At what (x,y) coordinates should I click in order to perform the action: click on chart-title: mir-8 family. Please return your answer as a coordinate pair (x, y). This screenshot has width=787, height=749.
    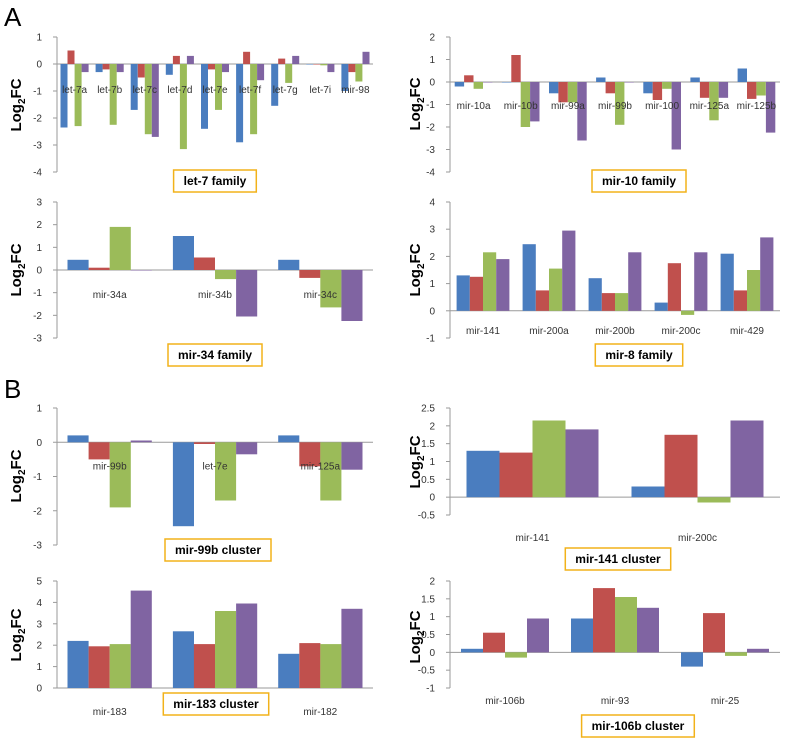
    Looking at the image, I should click on (639, 355).